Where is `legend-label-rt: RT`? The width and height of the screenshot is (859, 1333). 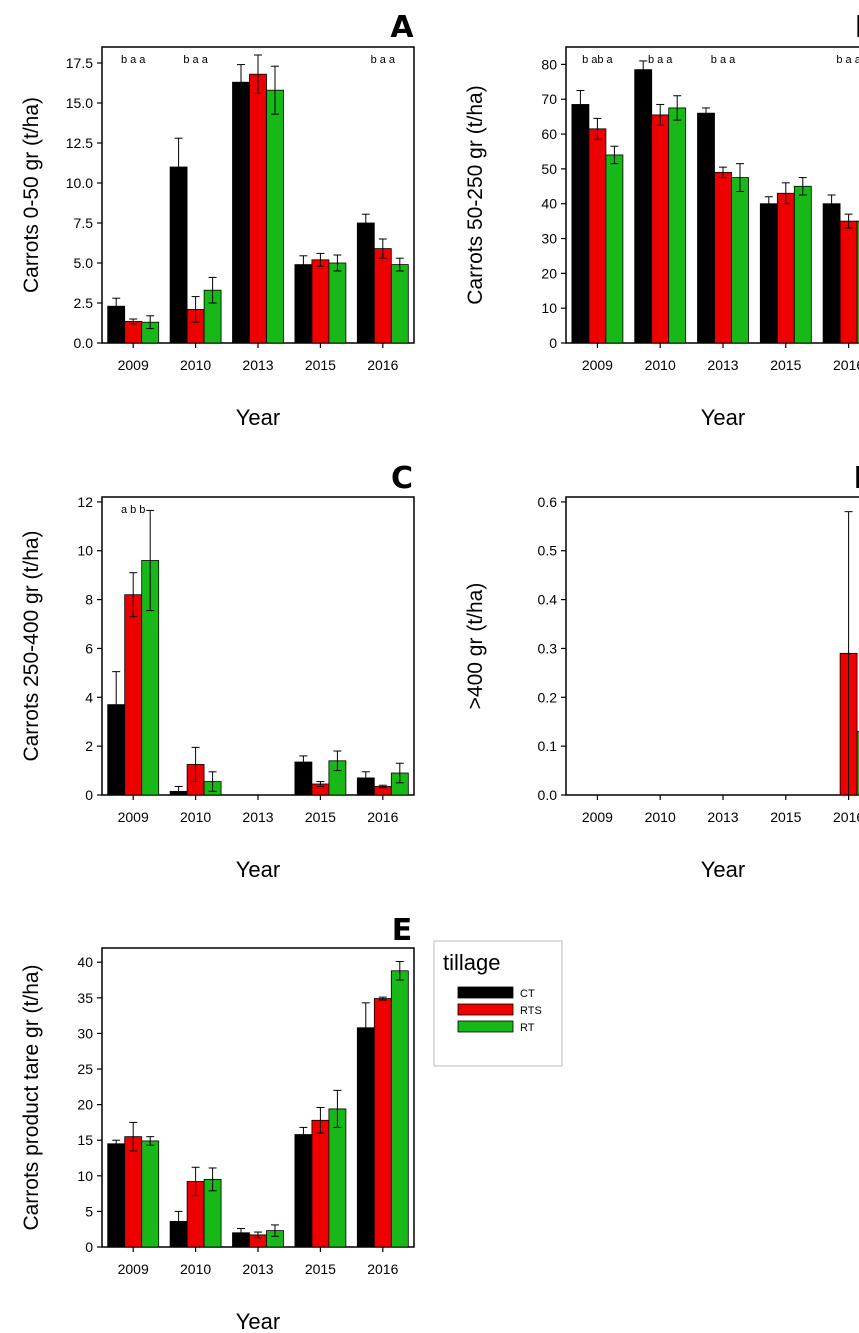
legend-label-rt: RT is located at coordinates (527, 1028).